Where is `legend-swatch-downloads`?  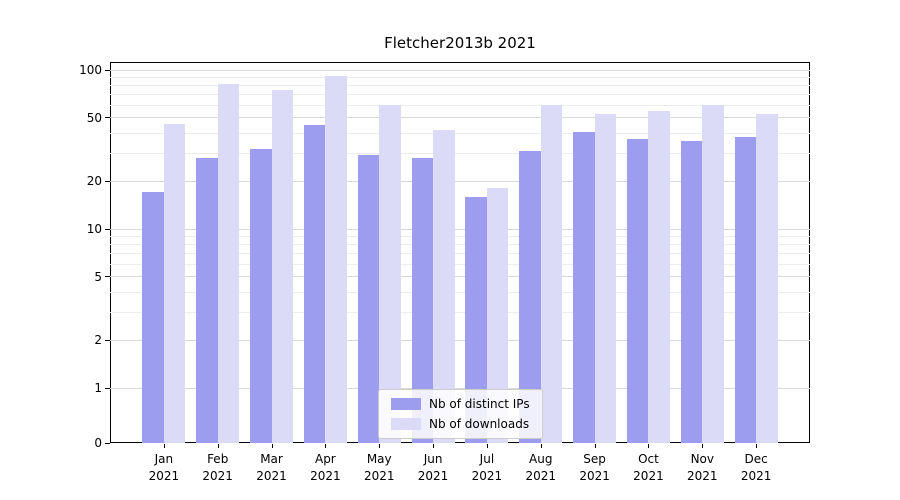
legend-swatch-downloads is located at coordinates (406, 424).